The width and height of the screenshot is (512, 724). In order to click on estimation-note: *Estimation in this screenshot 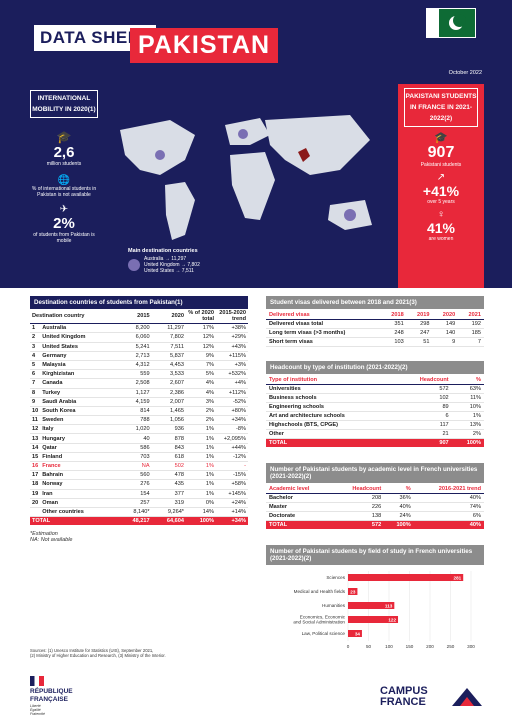, I will do `click(44, 534)`.